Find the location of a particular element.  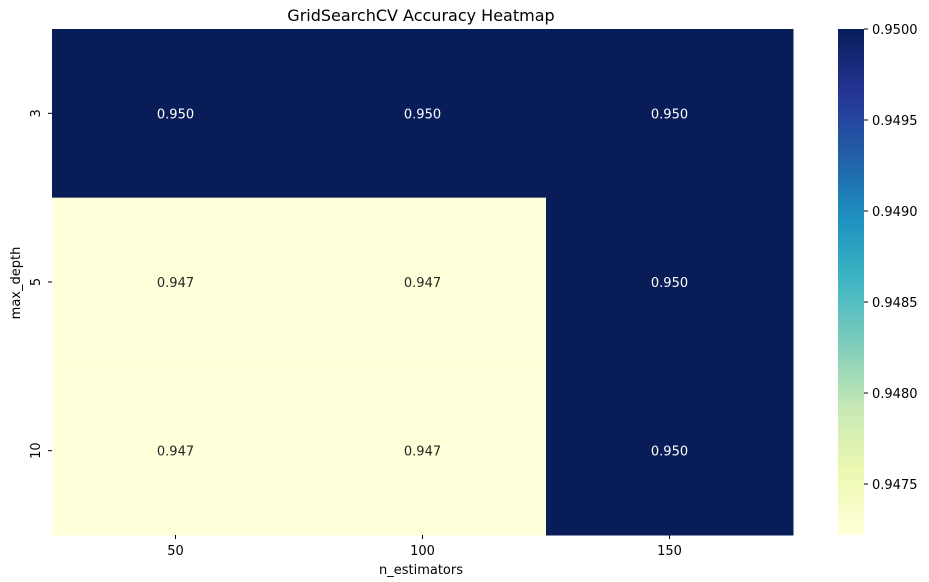

colorbar-tick-label: 0.9485 is located at coordinates (895, 303).